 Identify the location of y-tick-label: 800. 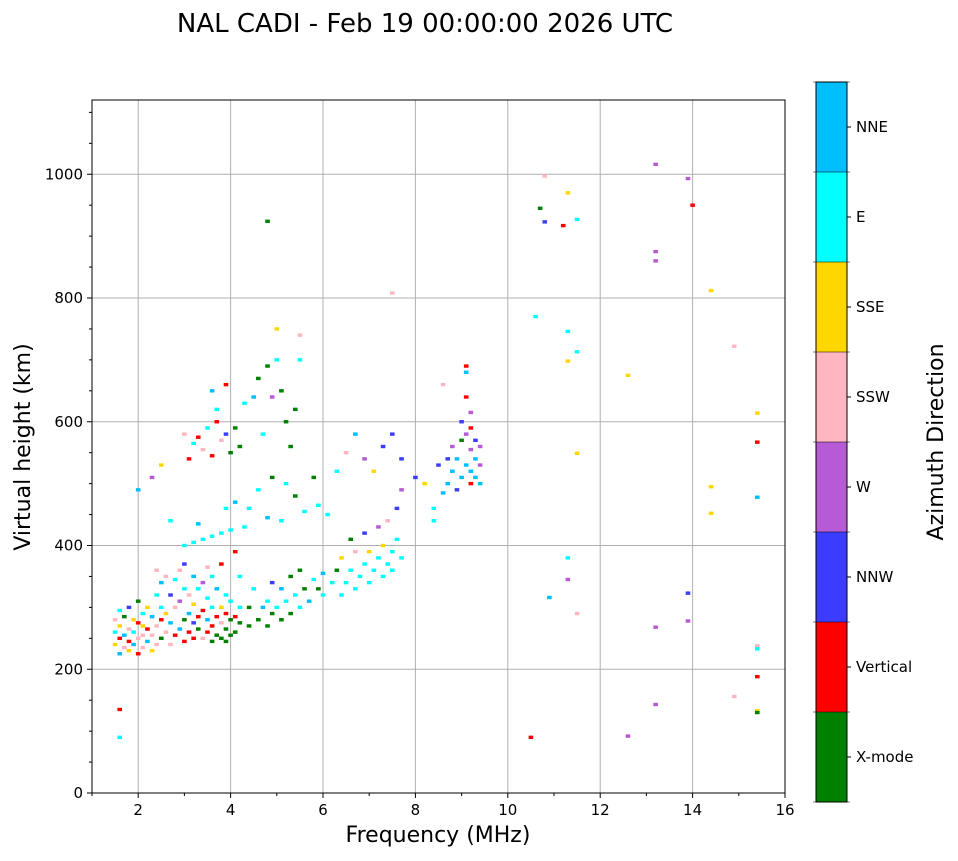
(68, 298).